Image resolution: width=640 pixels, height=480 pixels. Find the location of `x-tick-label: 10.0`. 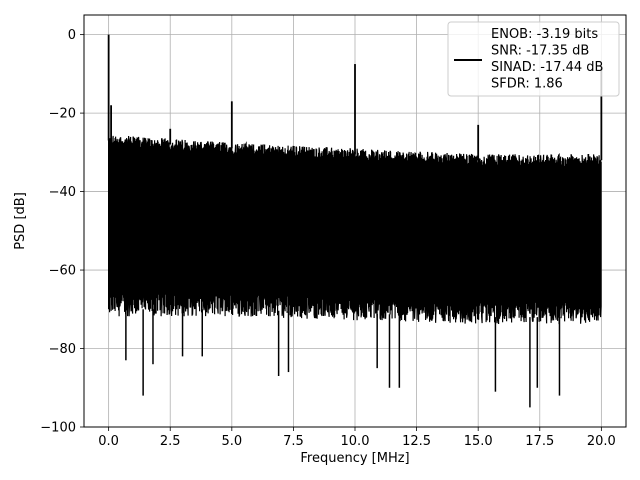

x-tick-label: 10.0 is located at coordinates (355, 441).